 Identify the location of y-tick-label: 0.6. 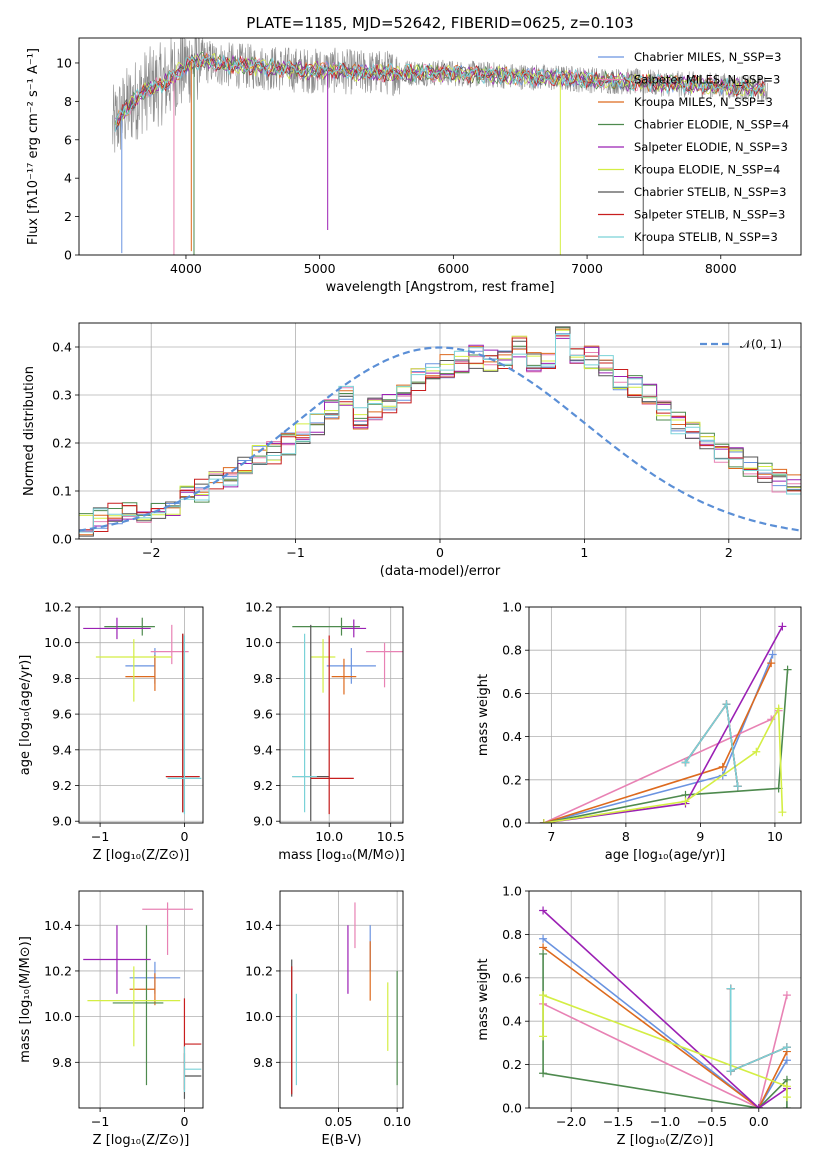
(512, 977).